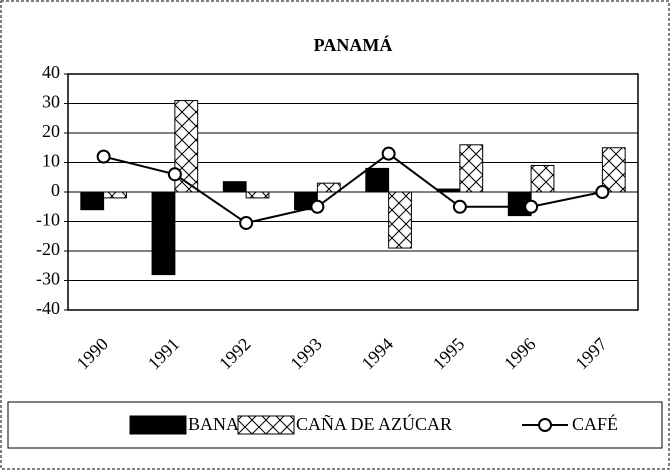  What do you see at coordinates (353, 188) in the screenshot?
I see `line` at bounding box center [353, 188].